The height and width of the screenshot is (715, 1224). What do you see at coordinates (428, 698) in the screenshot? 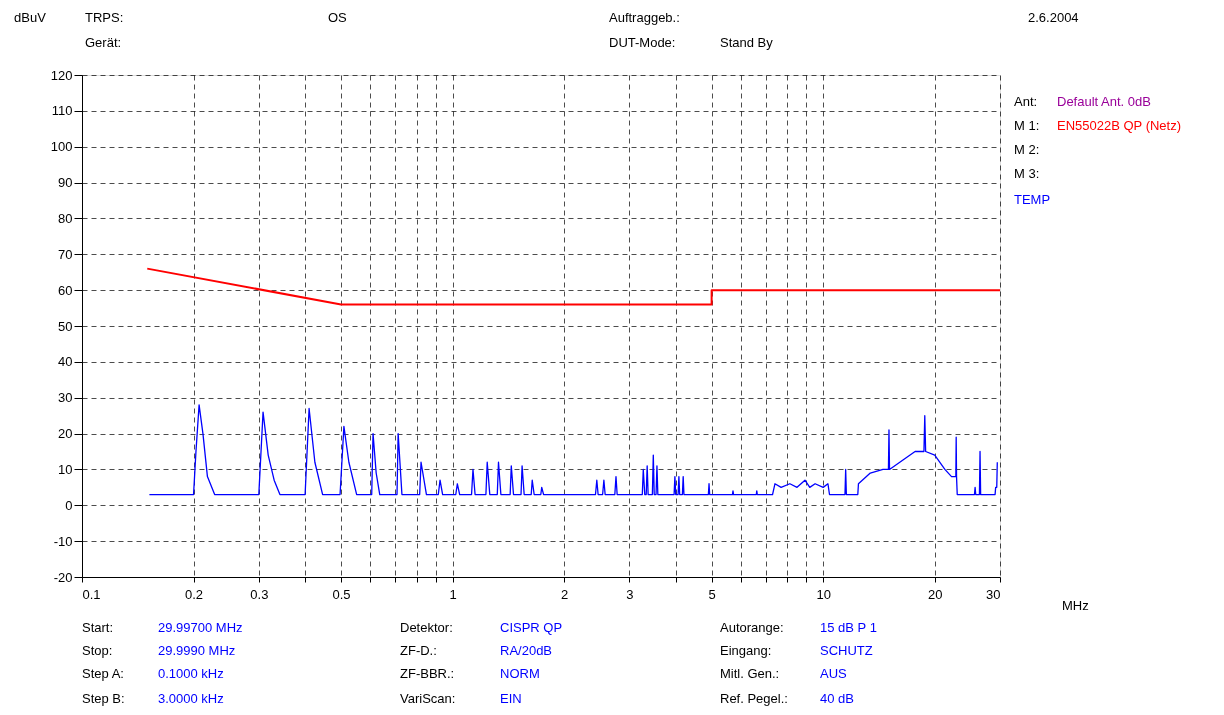
I see `text: VariScan:` at bounding box center [428, 698].